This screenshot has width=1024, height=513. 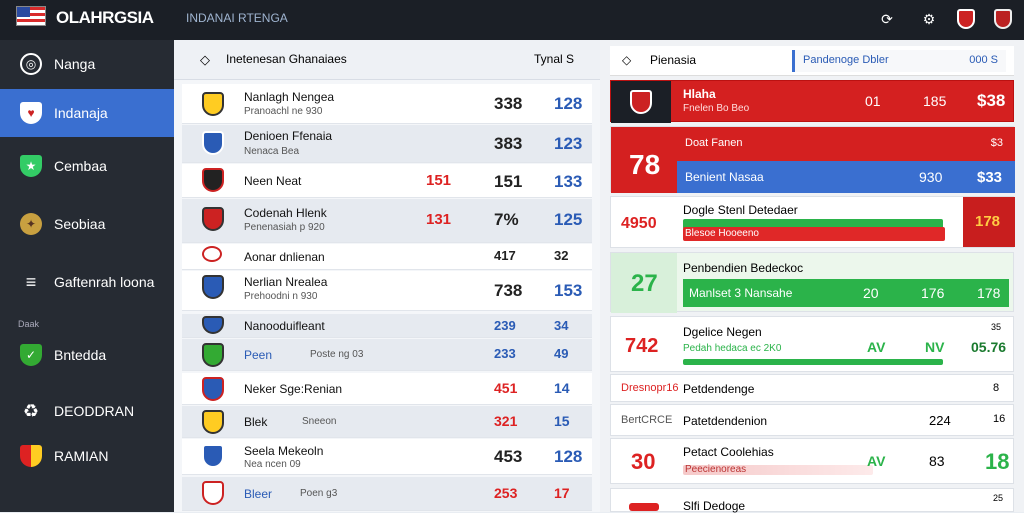 I want to click on flag-icon, so click(x=644, y=507).